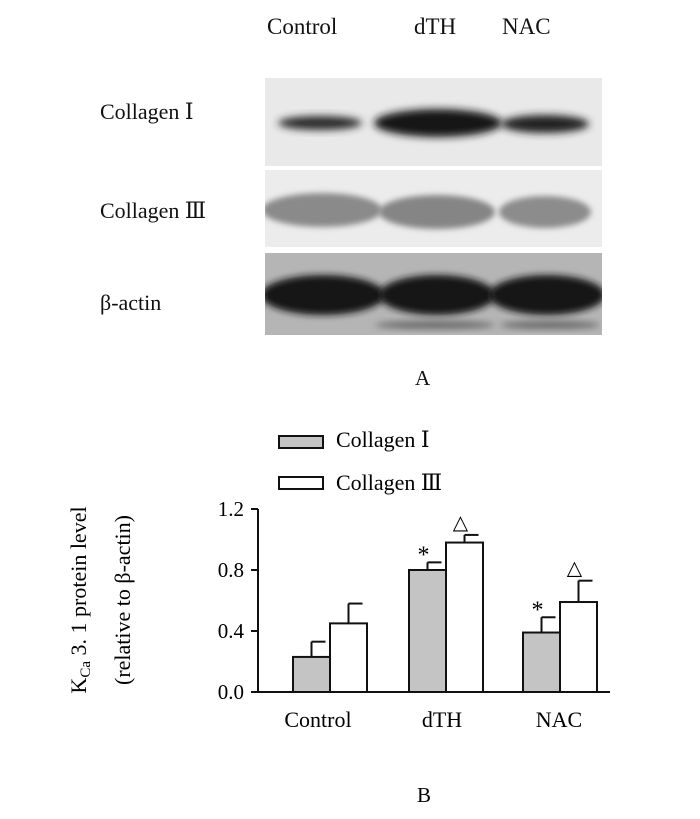  What do you see at coordinates (360, 461) in the screenshot?
I see `chart-legend: Collagen Ⅰ Collagen Ⅲ` at bounding box center [360, 461].